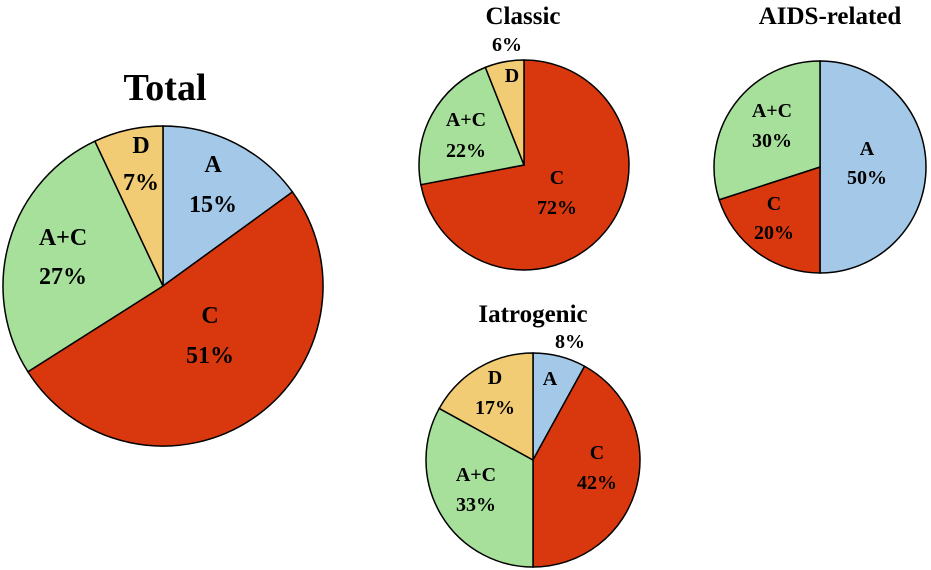 The image size is (931, 570). Describe the element at coordinates (213, 165) in the screenshot. I see `slice-label-total-a-name: A` at that location.